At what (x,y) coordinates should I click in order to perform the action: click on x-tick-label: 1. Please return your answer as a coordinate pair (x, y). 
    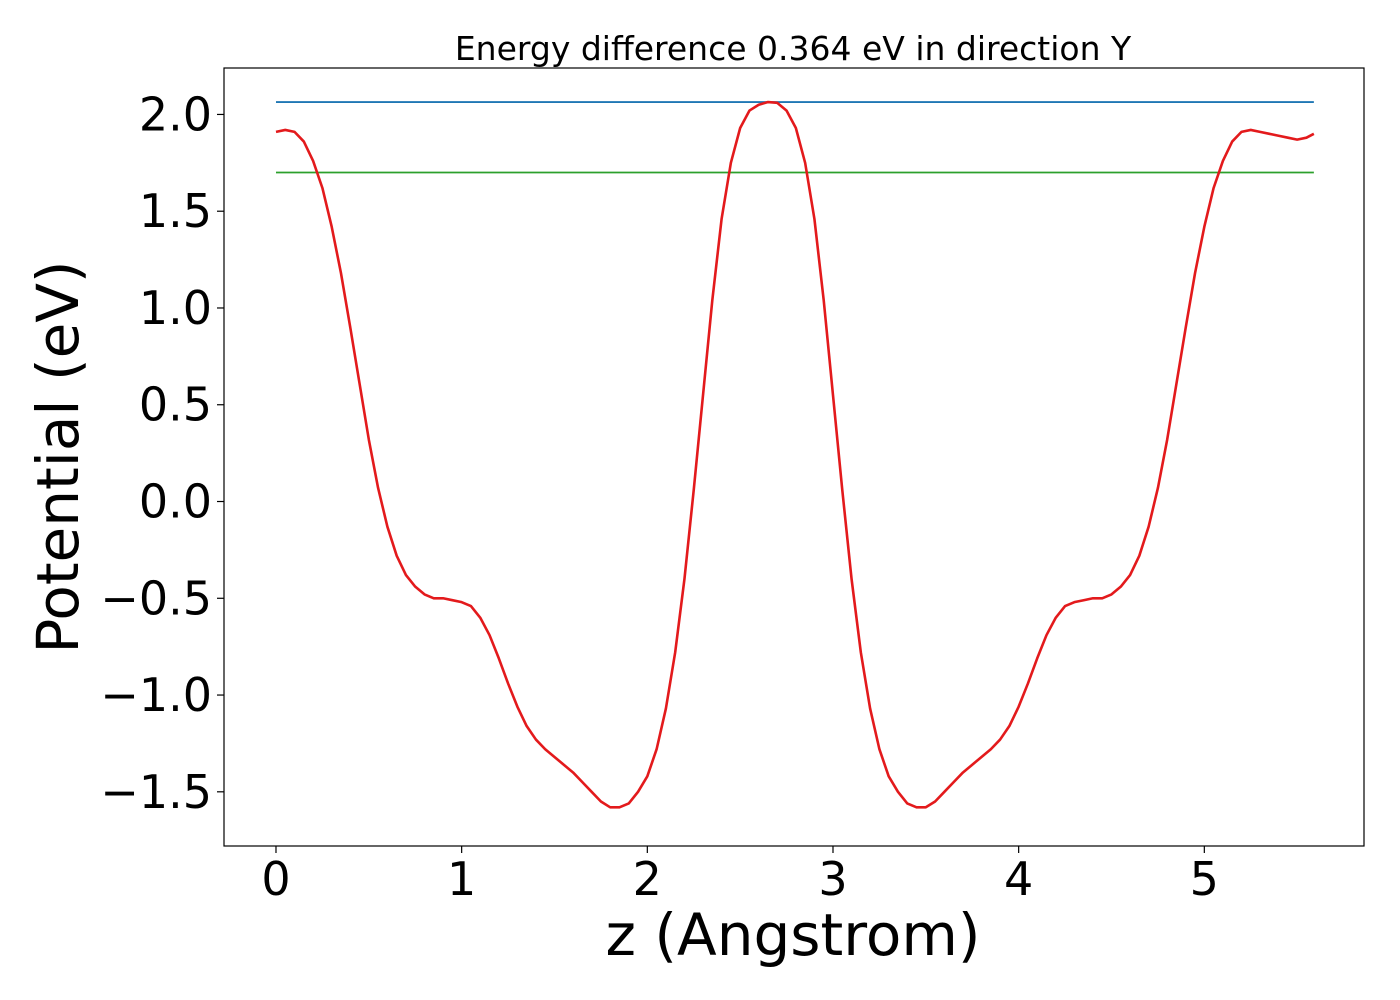
    Looking at the image, I should click on (461, 879).